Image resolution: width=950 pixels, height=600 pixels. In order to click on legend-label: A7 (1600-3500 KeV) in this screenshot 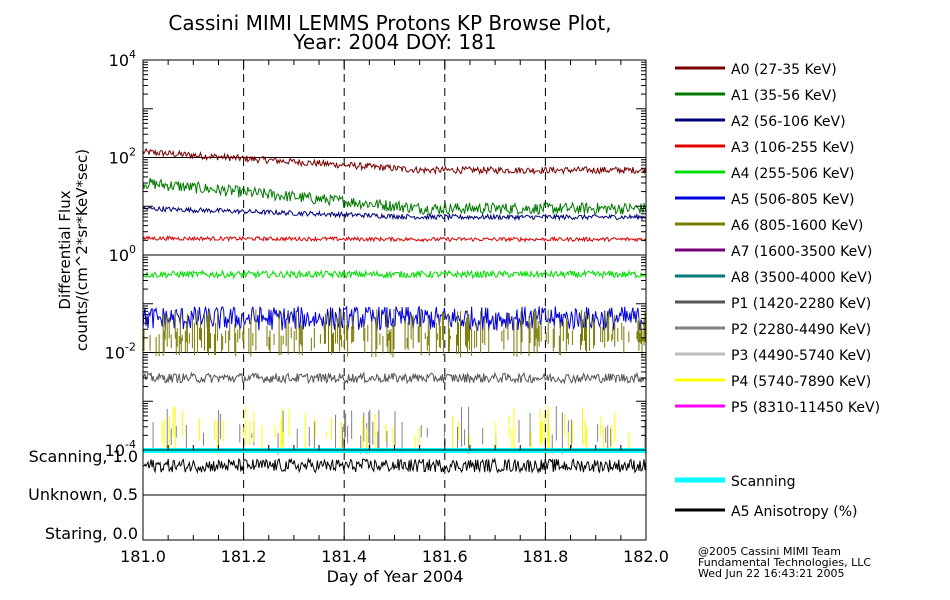, I will do `click(801, 252)`.